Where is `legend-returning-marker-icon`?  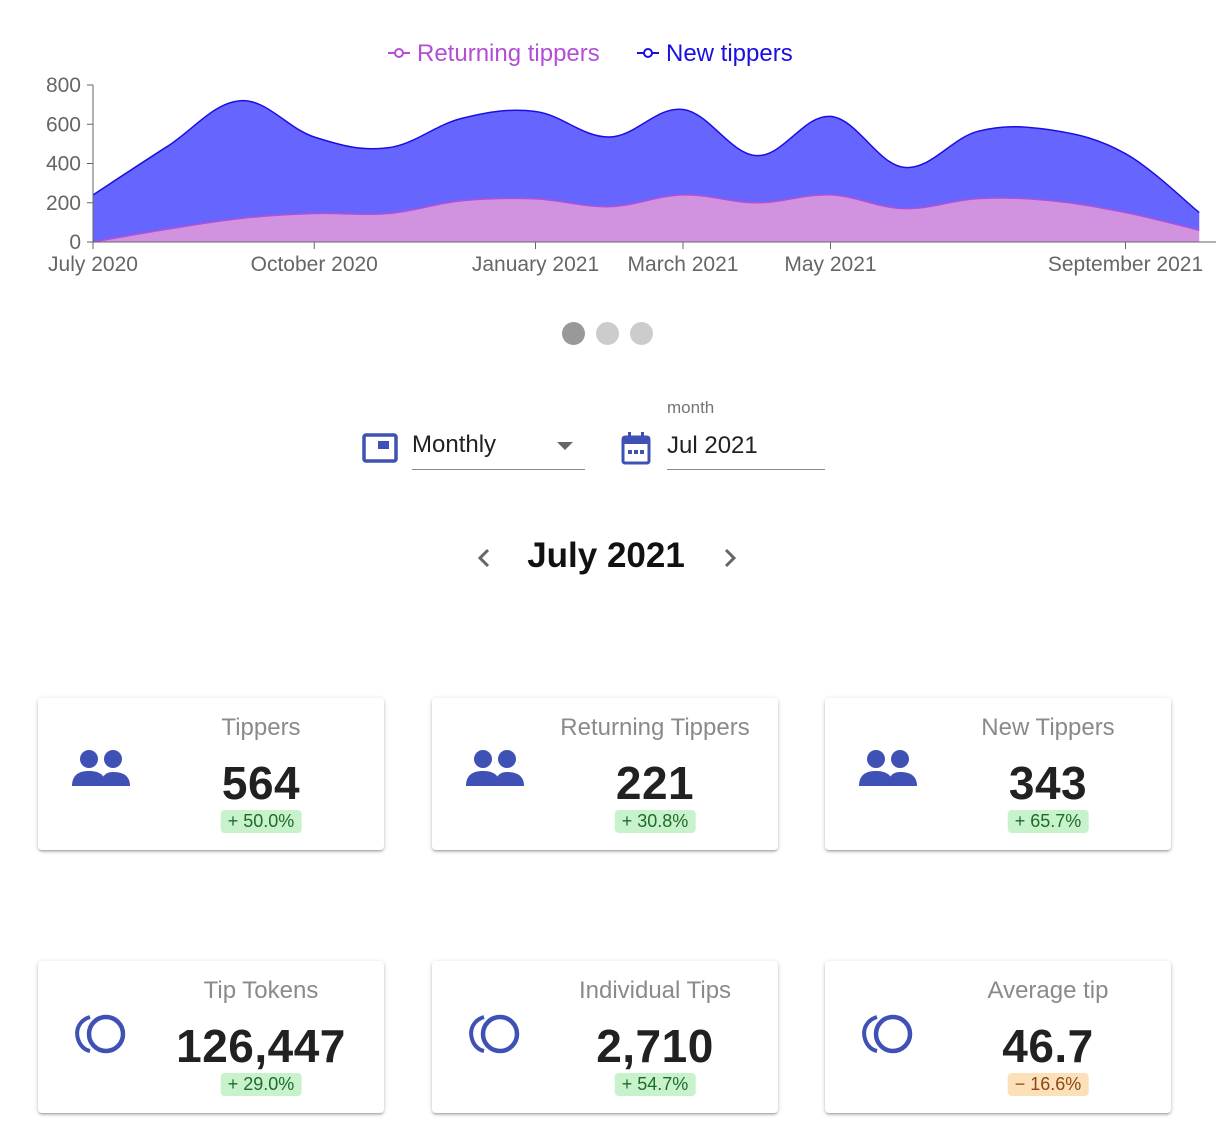 legend-returning-marker-icon is located at coordinates (399, 53).